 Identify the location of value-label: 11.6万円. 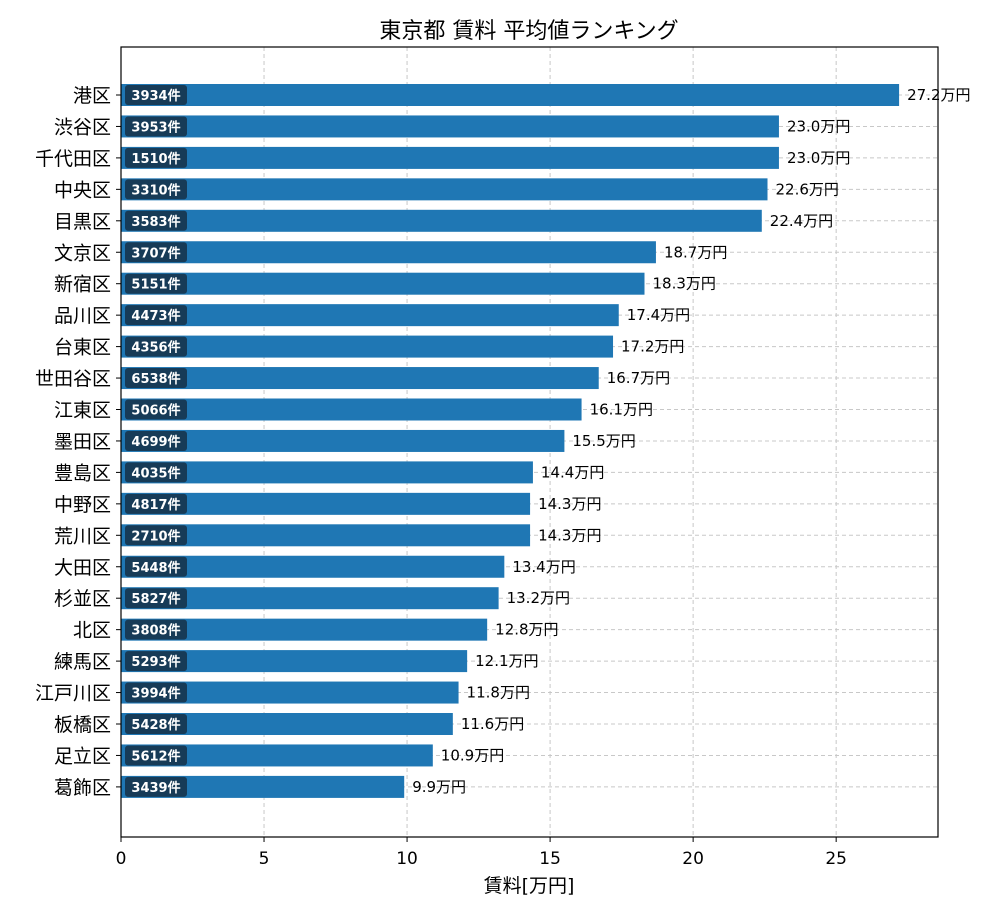
(492, 724).